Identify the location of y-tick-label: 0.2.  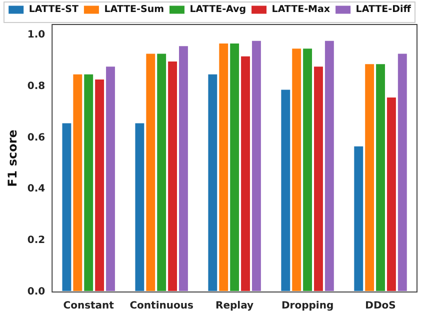
(36, 240).